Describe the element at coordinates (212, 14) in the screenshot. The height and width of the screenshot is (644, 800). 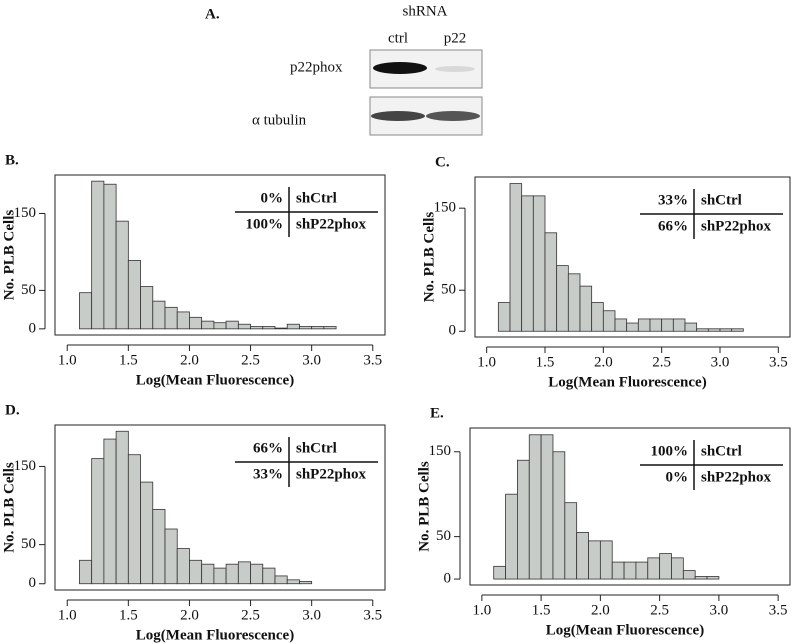
I see `panel-label: A.` at that location.